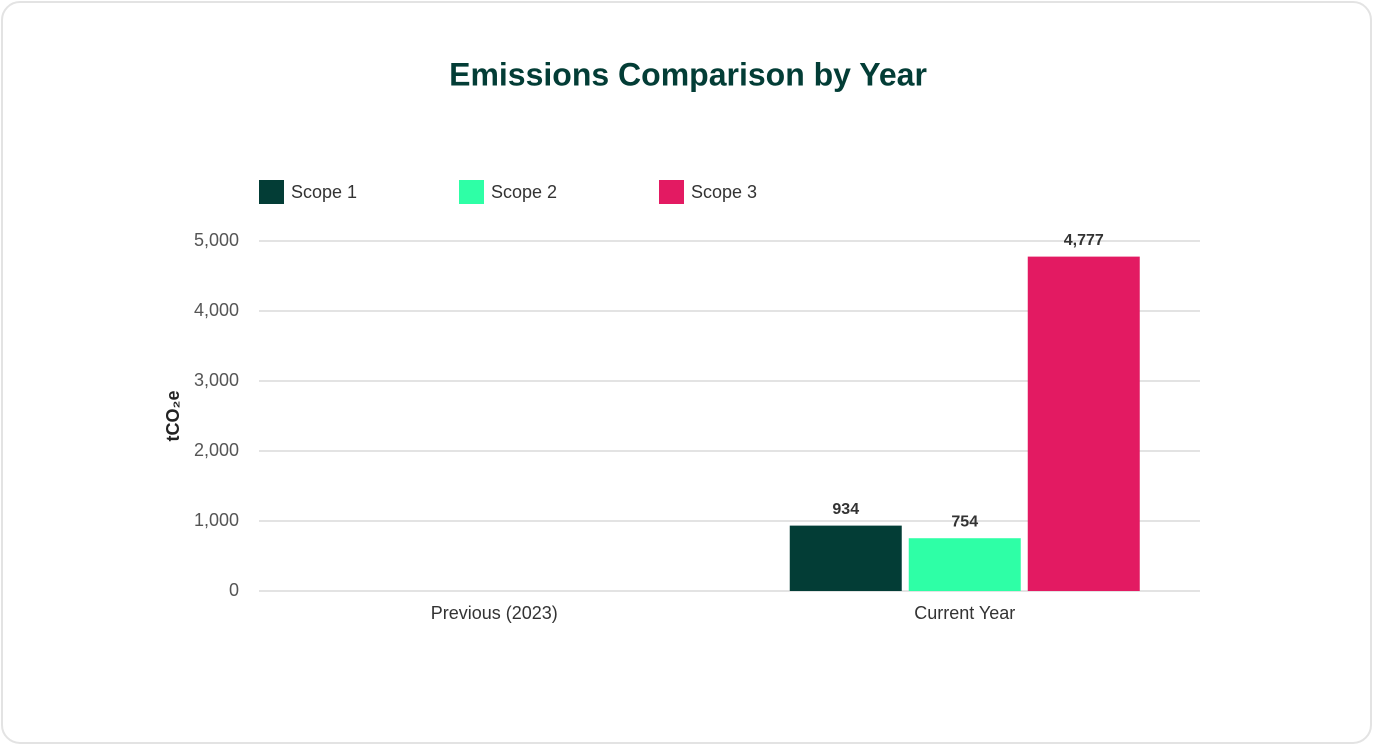  I want to click on y-tick-label: 4,000, so click(216, 310).